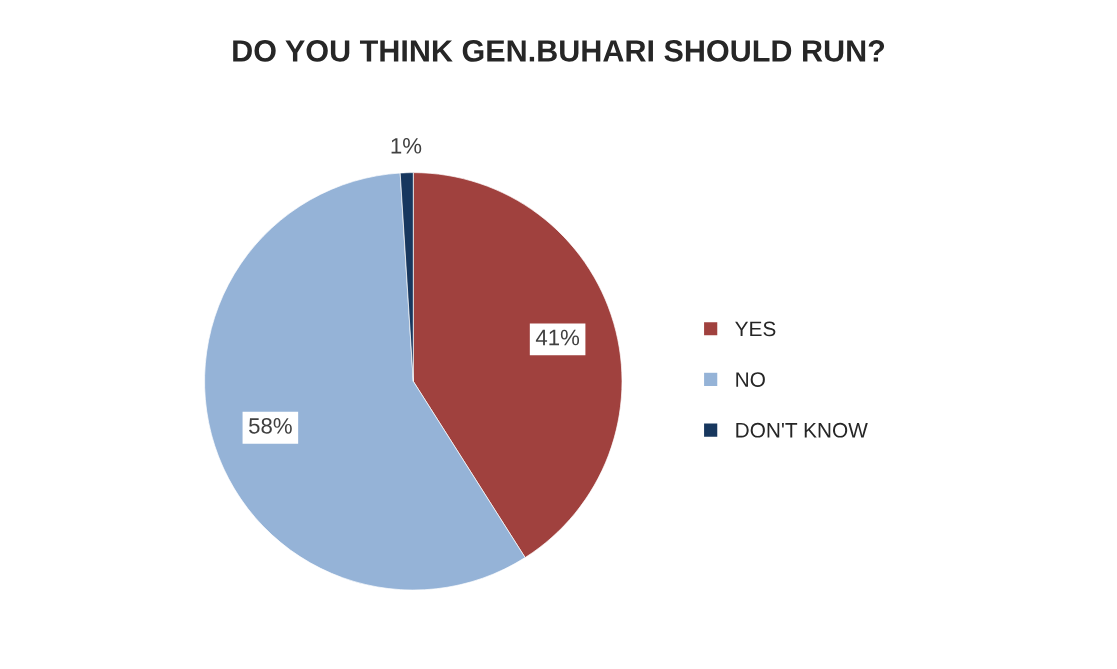 The width and height of the screenshot is (1117, 669). I want to click on data-label: 1%, so click(406, 146).